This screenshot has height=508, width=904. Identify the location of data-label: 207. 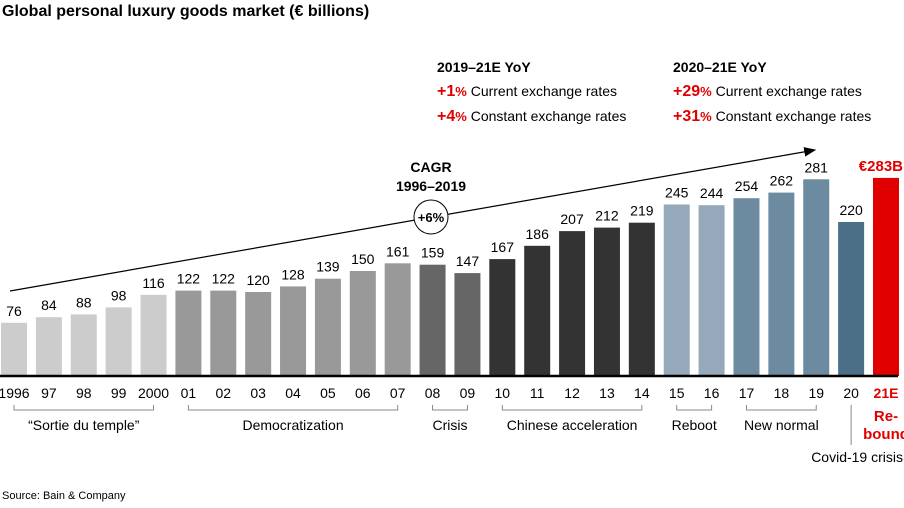
(572, 219).